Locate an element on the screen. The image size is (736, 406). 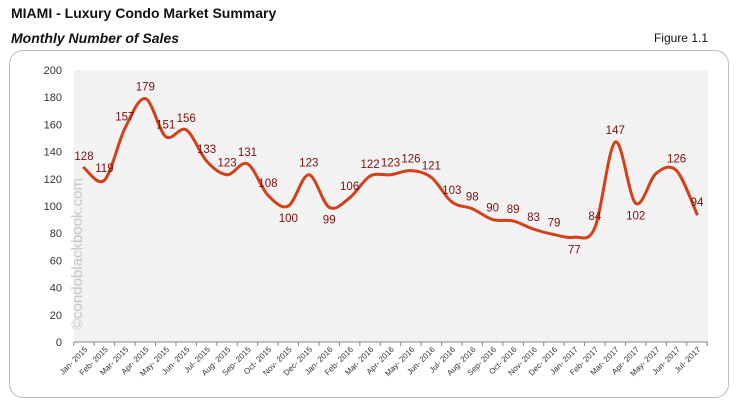
data-label: 77 is located at coordinates (574, 250).